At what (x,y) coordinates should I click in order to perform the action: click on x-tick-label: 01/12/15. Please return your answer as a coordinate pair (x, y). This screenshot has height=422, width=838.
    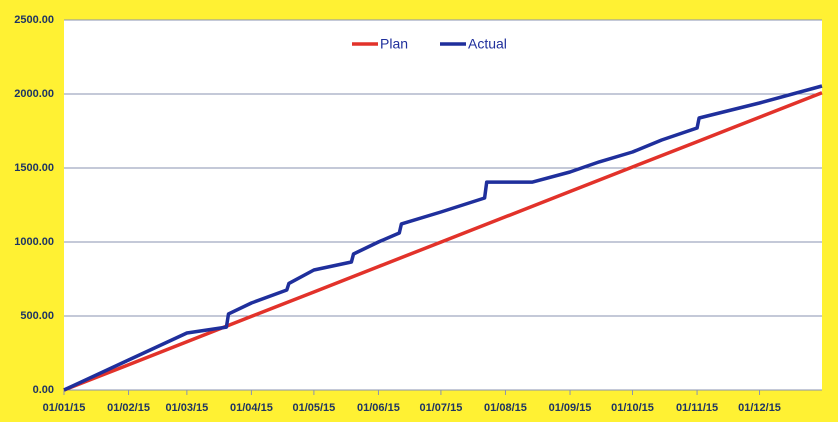
    Looking at the image, I should click on (759, 408).